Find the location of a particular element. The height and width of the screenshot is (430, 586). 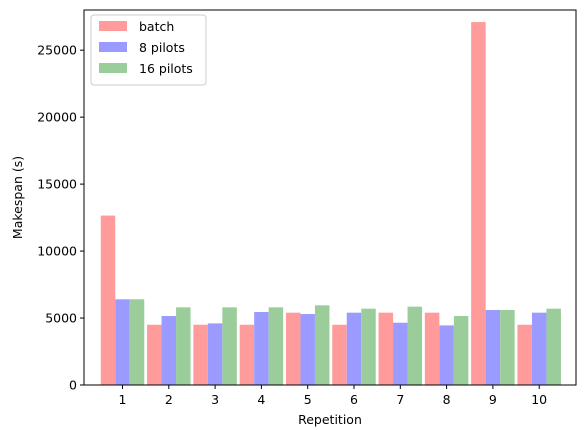

x-tick-label: 9 is located at coordinates (493, 399).